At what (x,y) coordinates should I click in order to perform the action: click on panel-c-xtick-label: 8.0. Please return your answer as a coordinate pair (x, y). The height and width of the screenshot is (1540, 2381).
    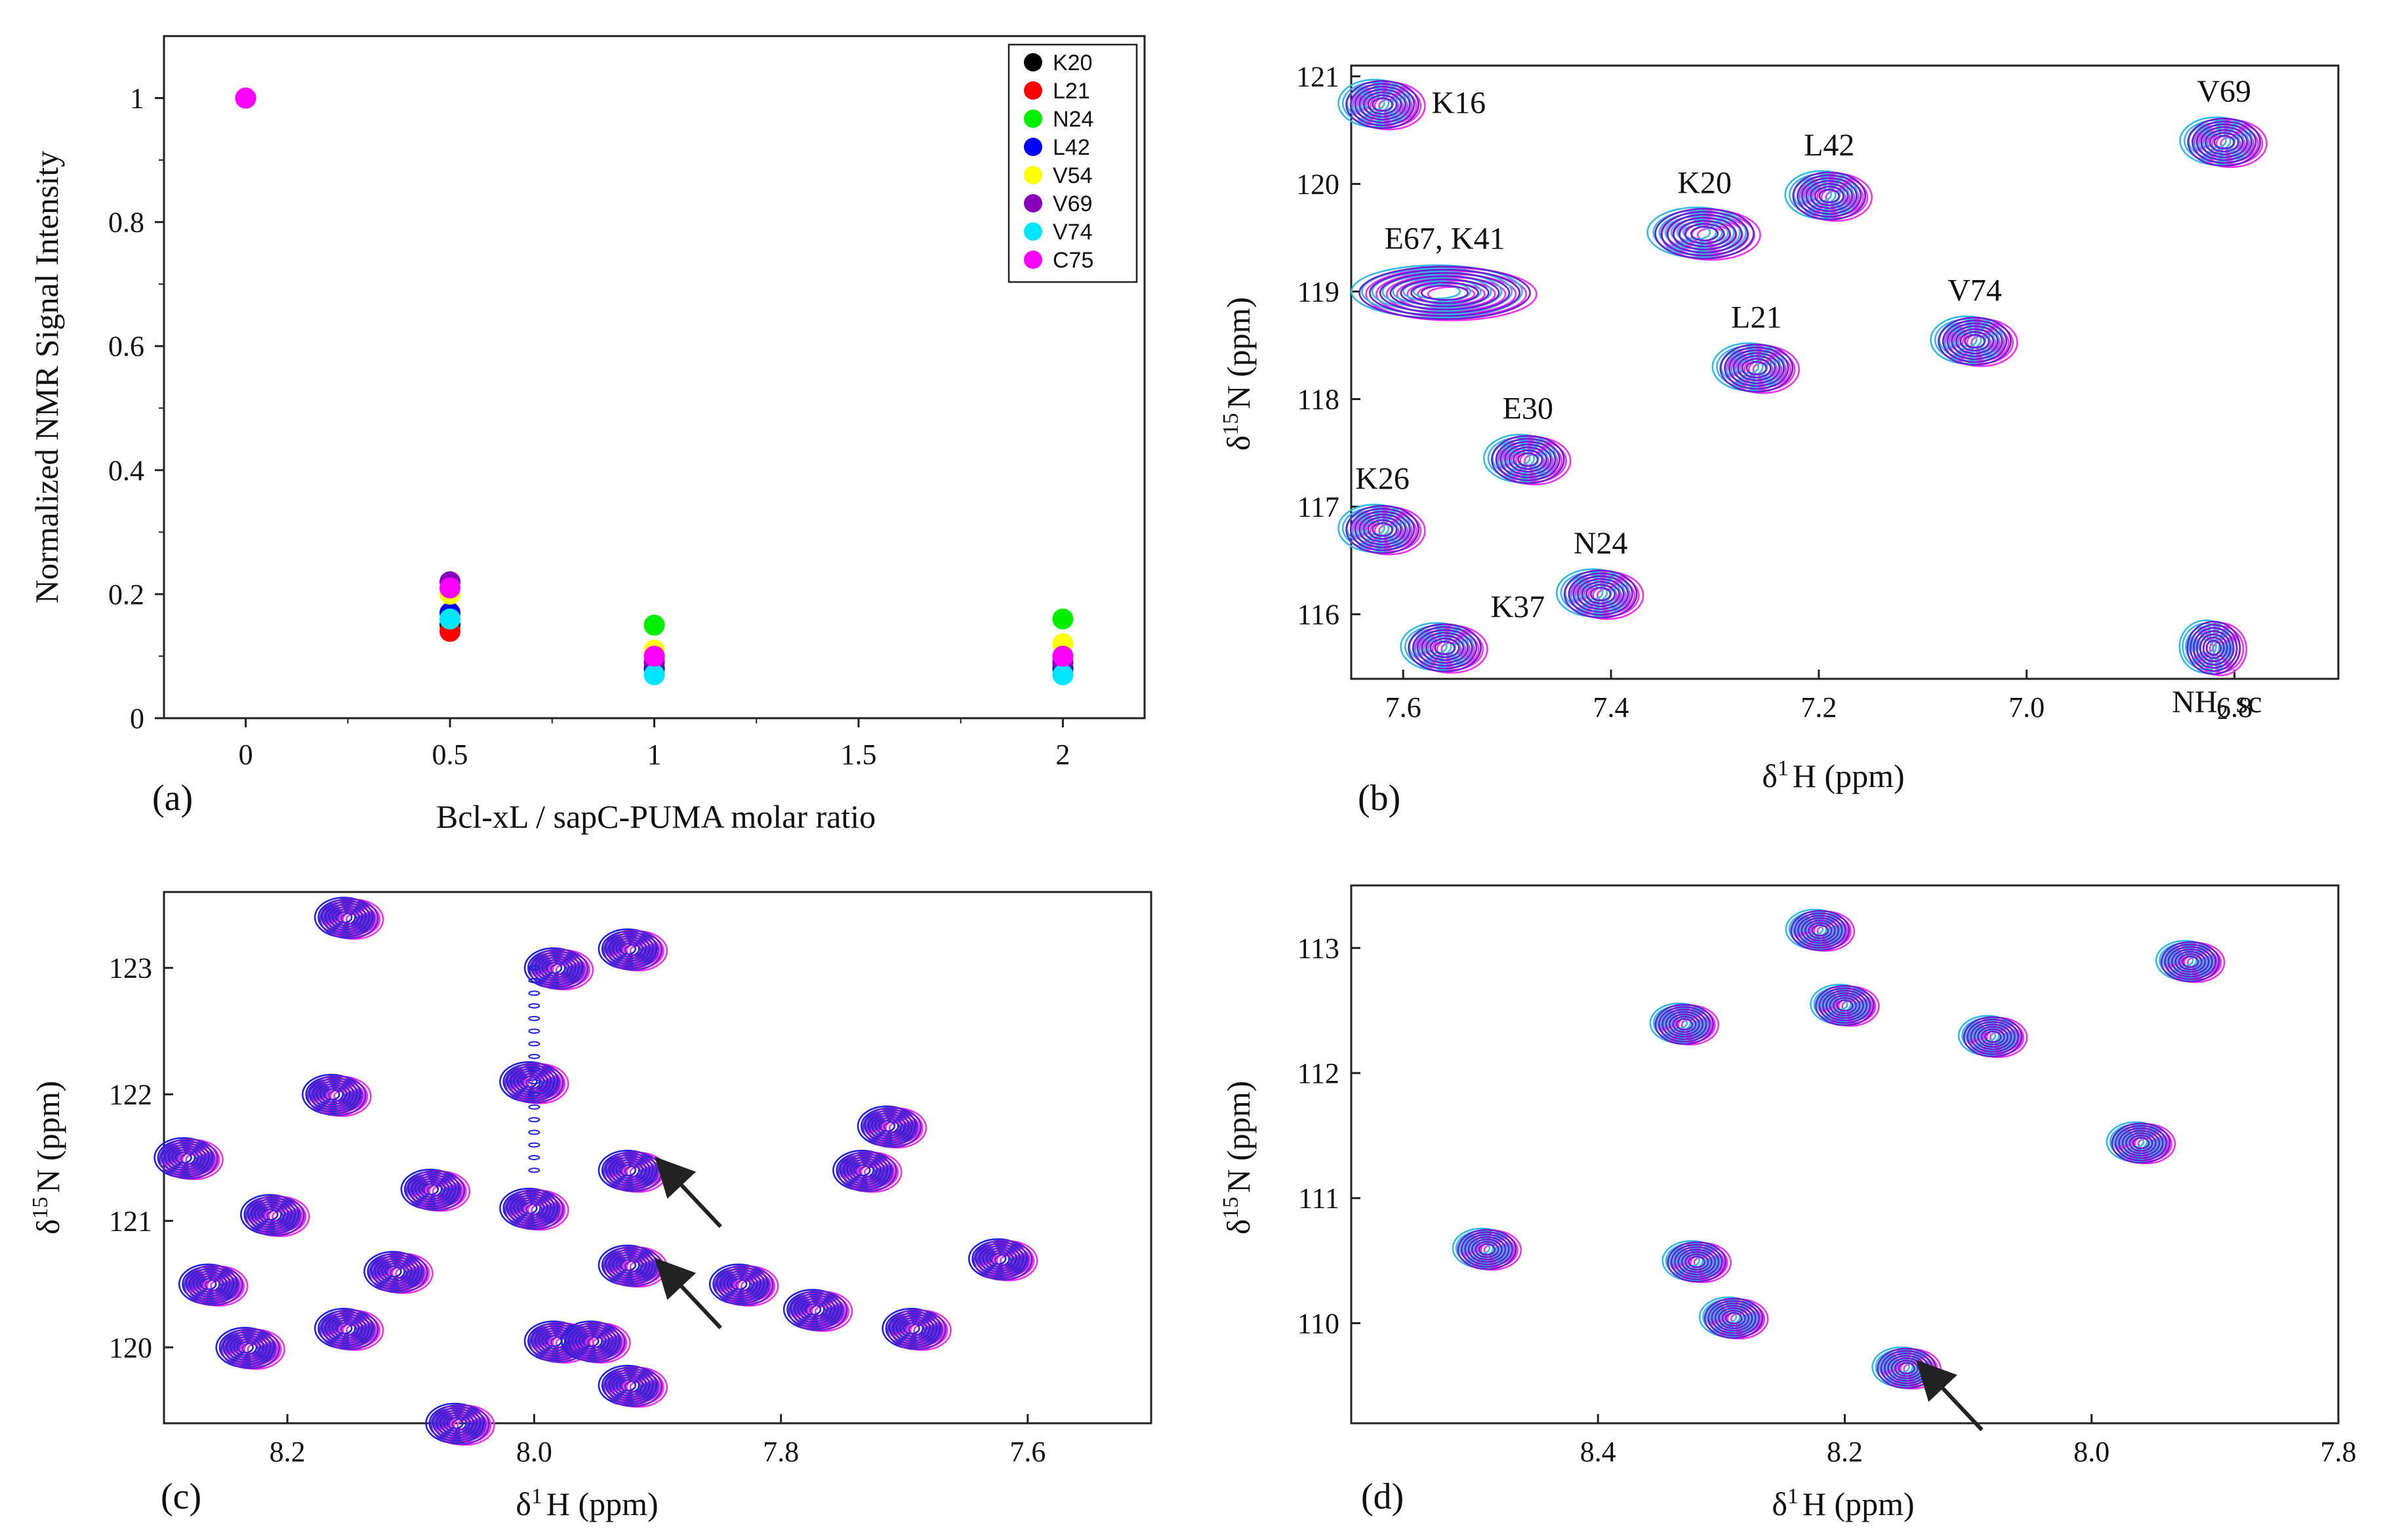
    Looking at the image, I should click on (534, 1452).